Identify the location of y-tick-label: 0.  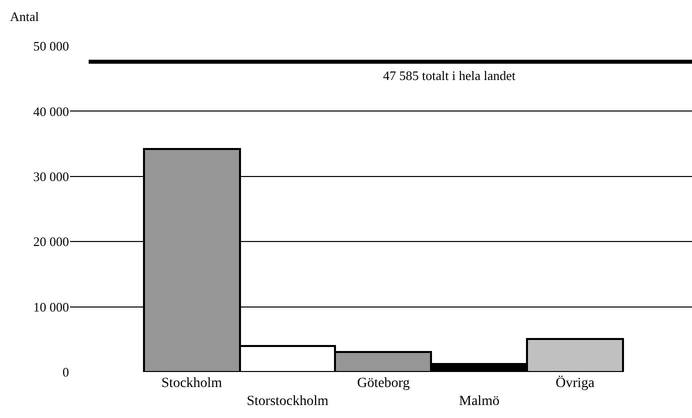
(65, 372).